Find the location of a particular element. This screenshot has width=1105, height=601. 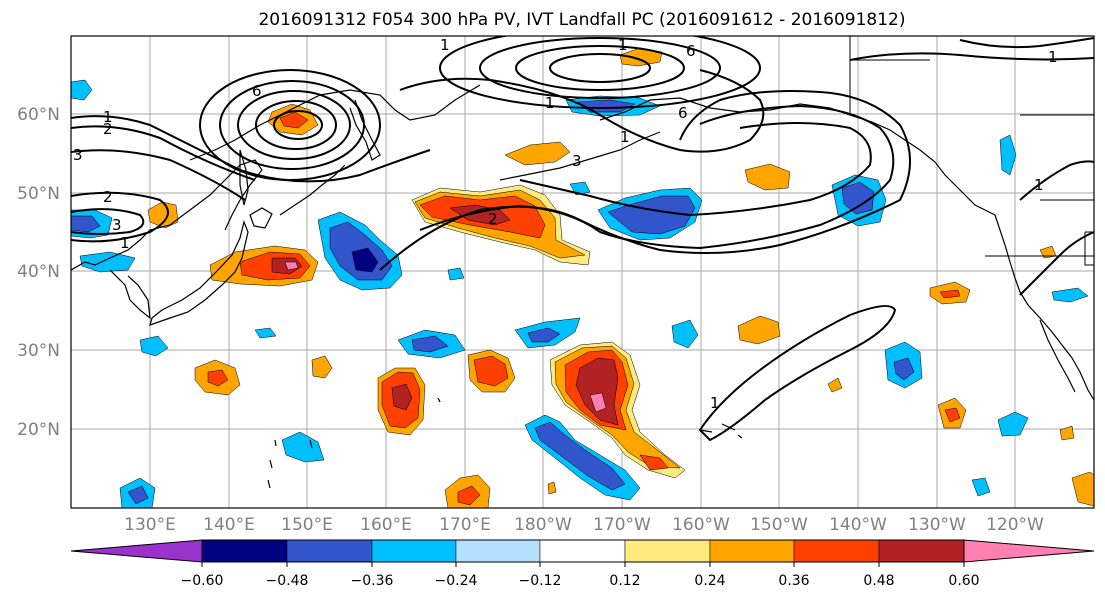

korea-coastline is located at coordinates (130, 294).